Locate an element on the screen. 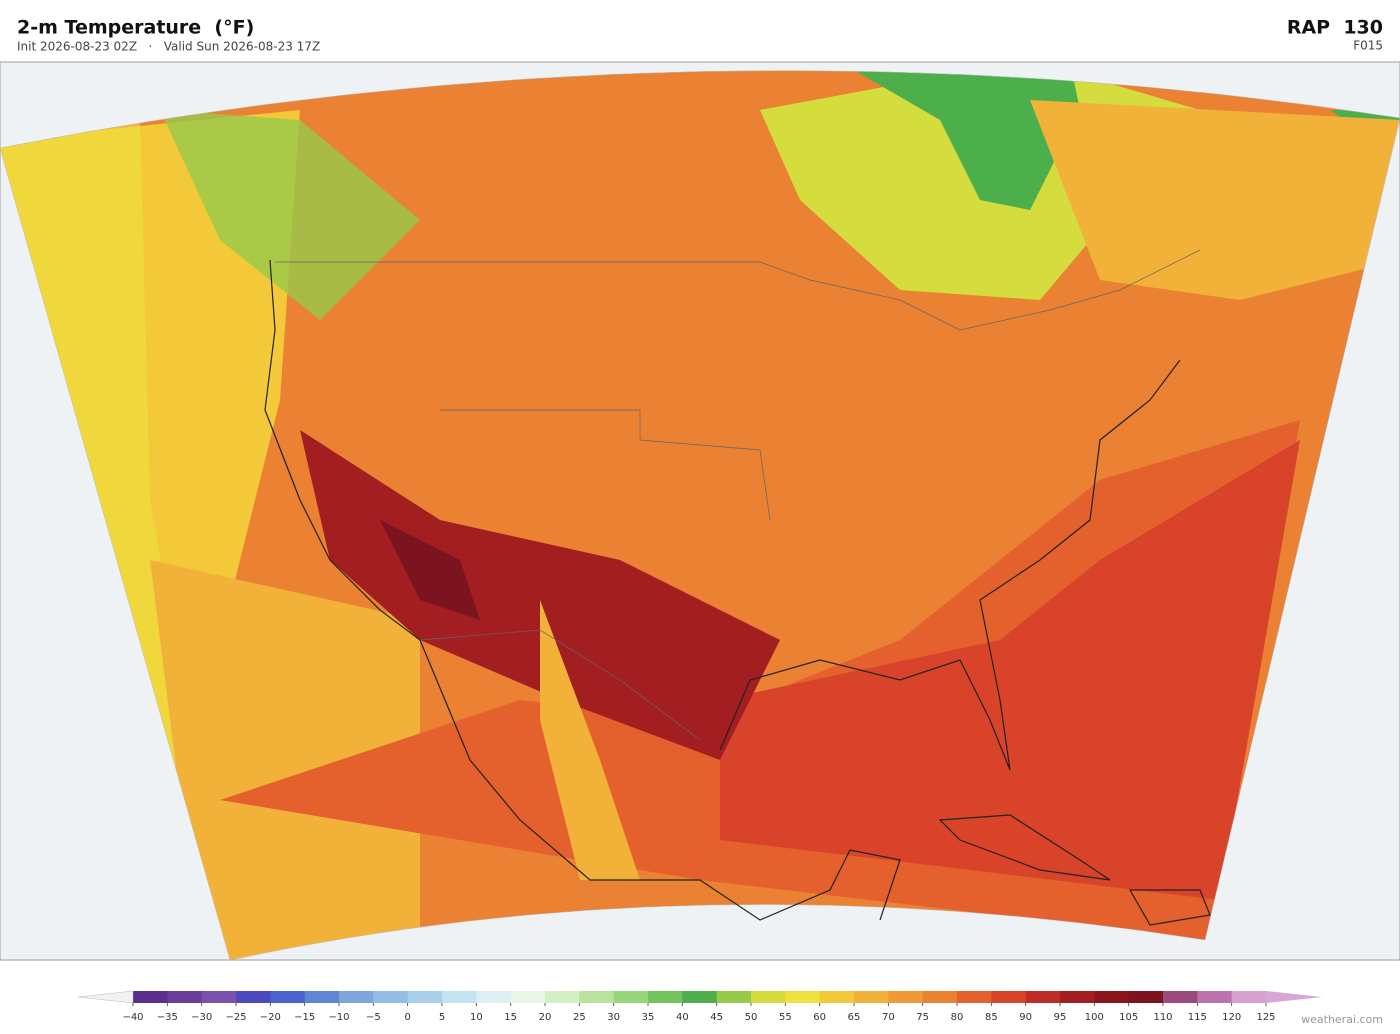 The height and width of the screenshot is (1034, 1400). colorbar-tick-label: 50 is located at coordinates (751, 1017).